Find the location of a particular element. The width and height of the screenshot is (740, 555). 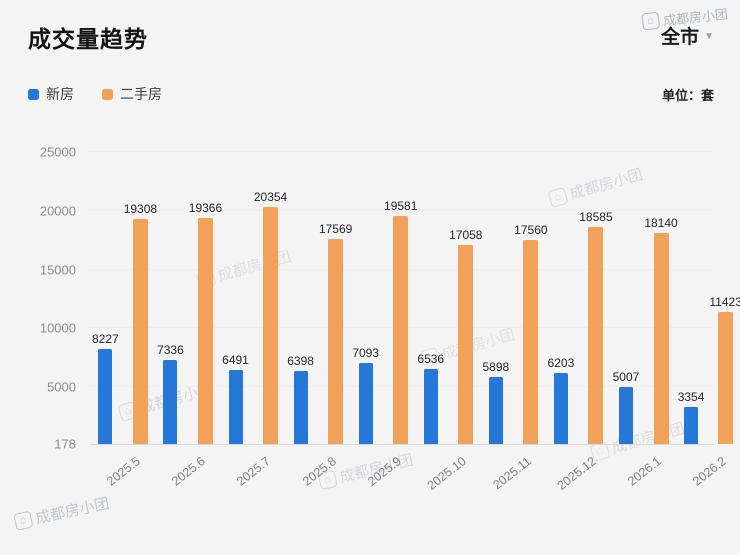

bar-wrap: 19581 is located at coordinates (400, 321).